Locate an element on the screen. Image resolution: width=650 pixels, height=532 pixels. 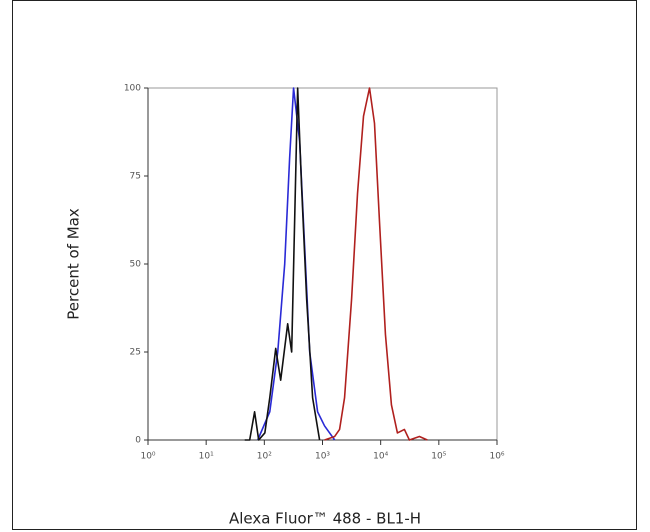
y-tick-label: 50 is located at coordinates (136, 265).